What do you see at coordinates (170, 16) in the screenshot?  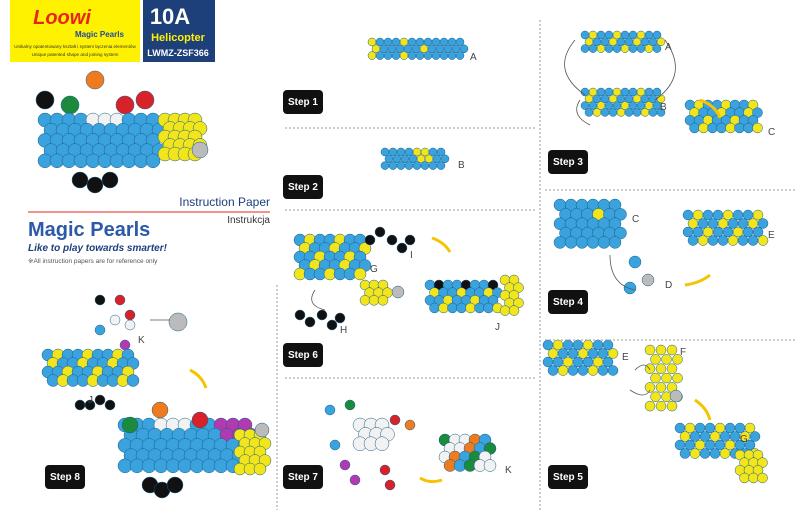 I see `model: 10A` at bounding box center [170, 16].